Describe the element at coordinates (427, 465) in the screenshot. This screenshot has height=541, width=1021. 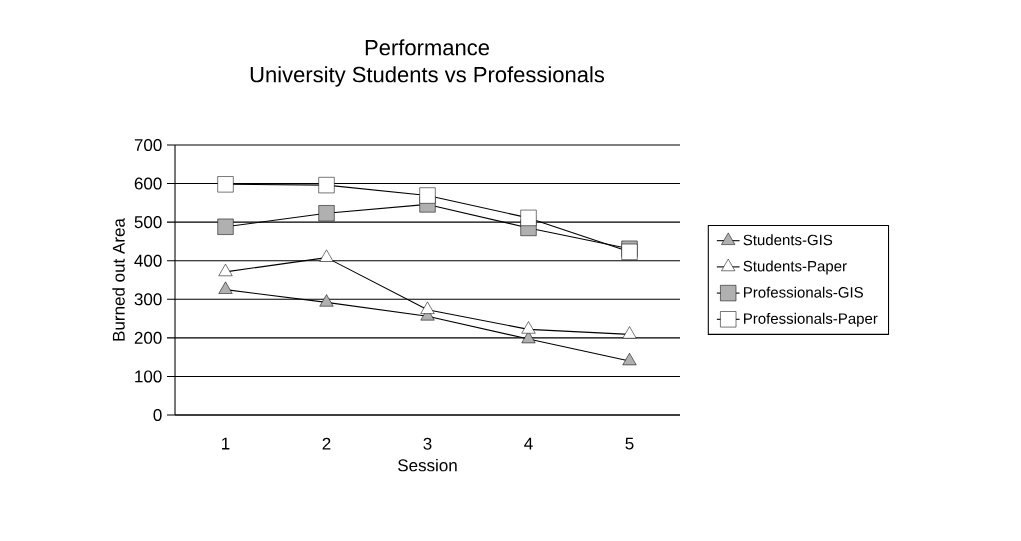
I see `x-axis-title: Session` at that location.